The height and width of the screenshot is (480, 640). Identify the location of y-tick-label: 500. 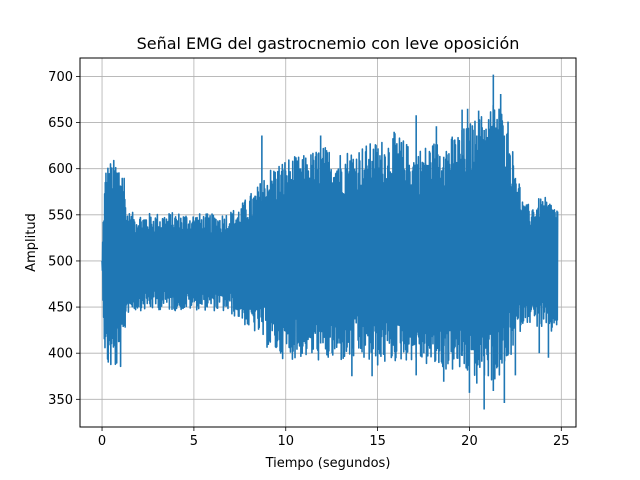
(60, 261).